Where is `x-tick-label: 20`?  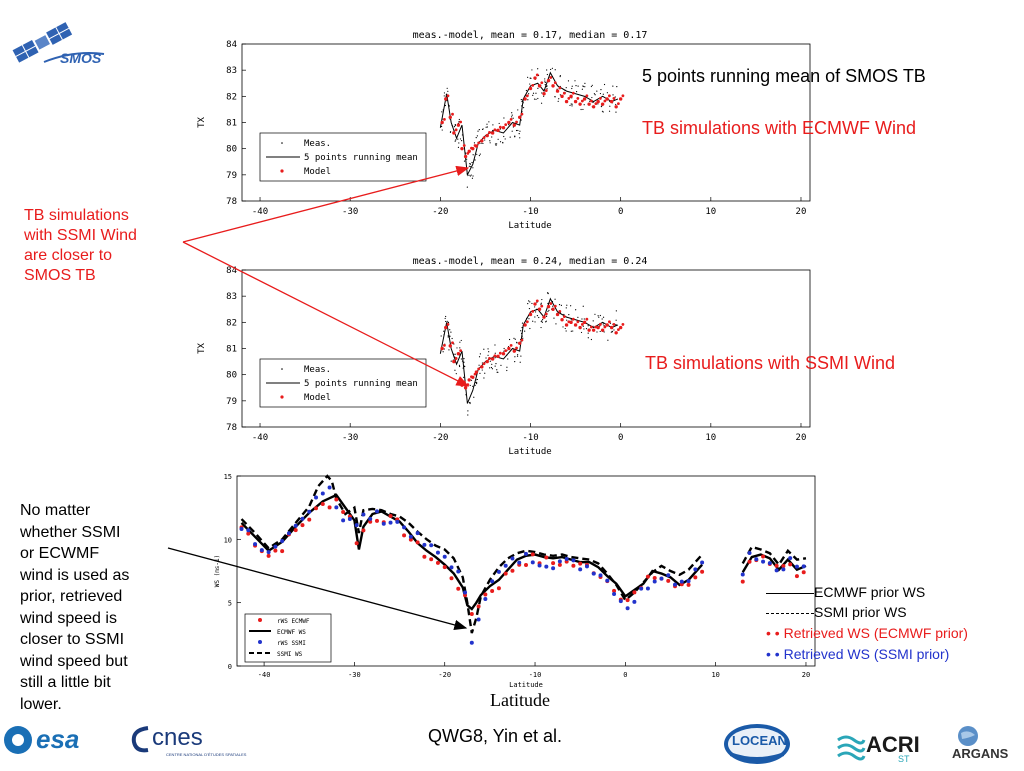 x-tick-label: 20 is located at coordinates (806, 675).